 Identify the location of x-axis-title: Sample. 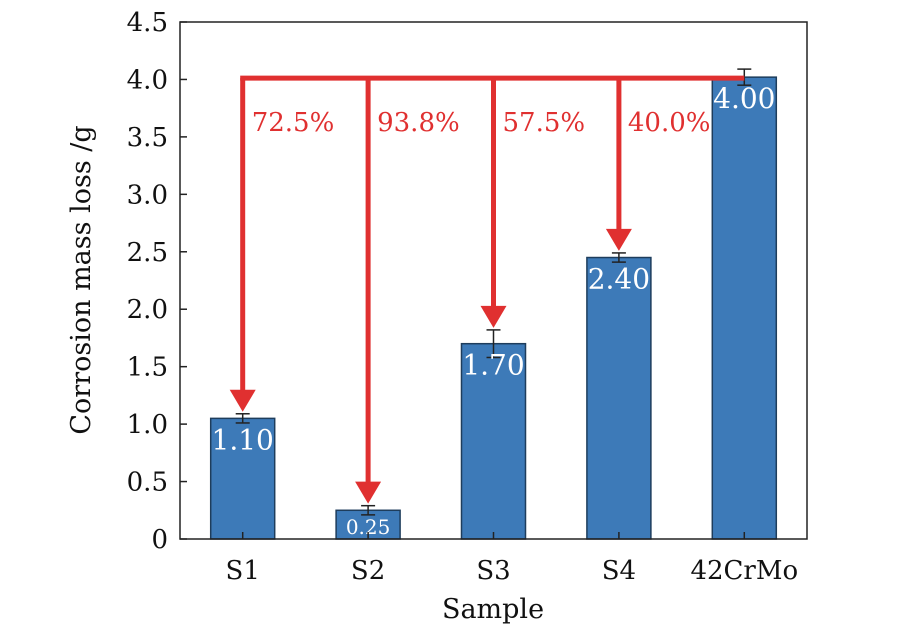
(493, 609).